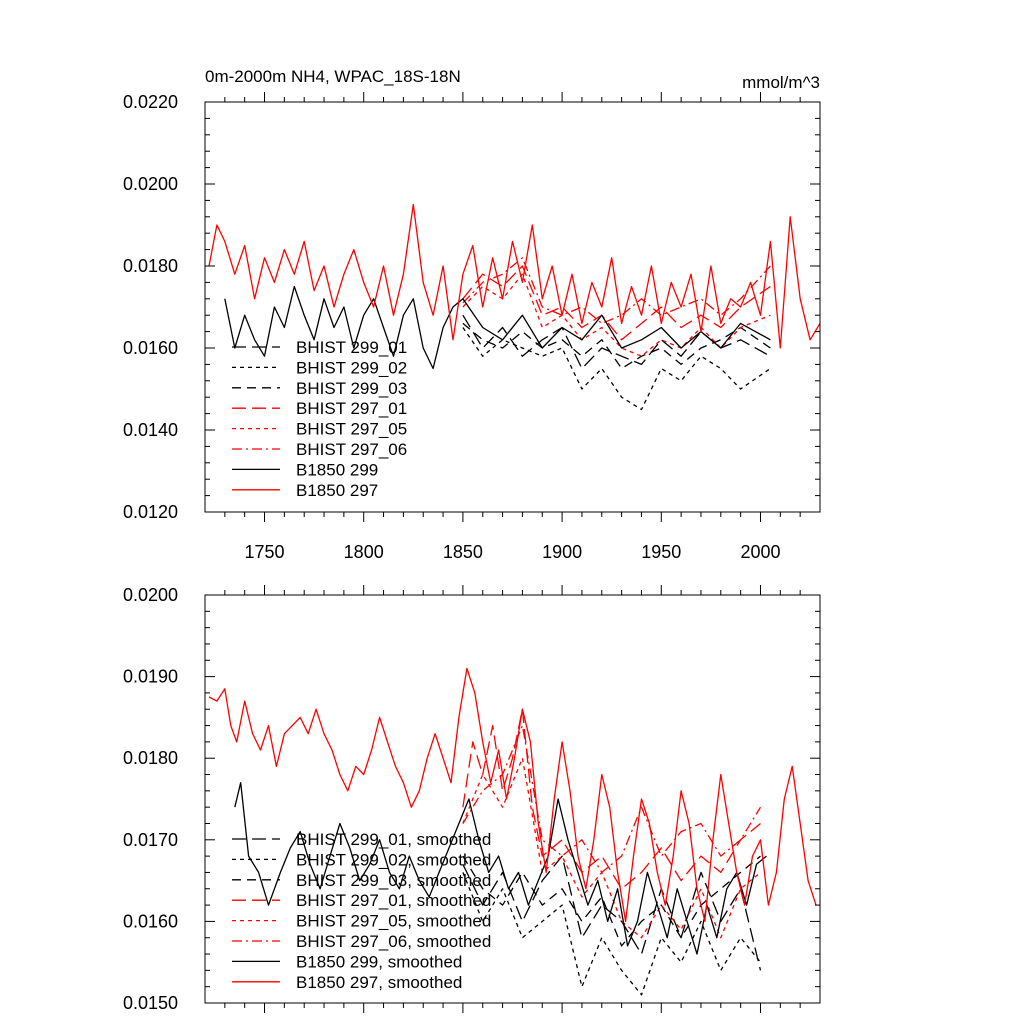  What do you see at coordinates (150, 102) in the screenshot?
I see `y-tick-label: 0.0220` at bounding box center [150, 102].